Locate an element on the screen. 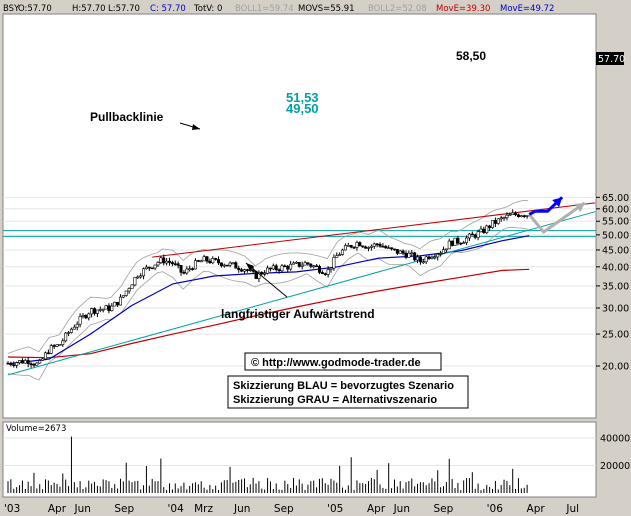 This screenshot has width=631, height=516. volume-label: Volume=2673 is located at coordinates (36, 429).